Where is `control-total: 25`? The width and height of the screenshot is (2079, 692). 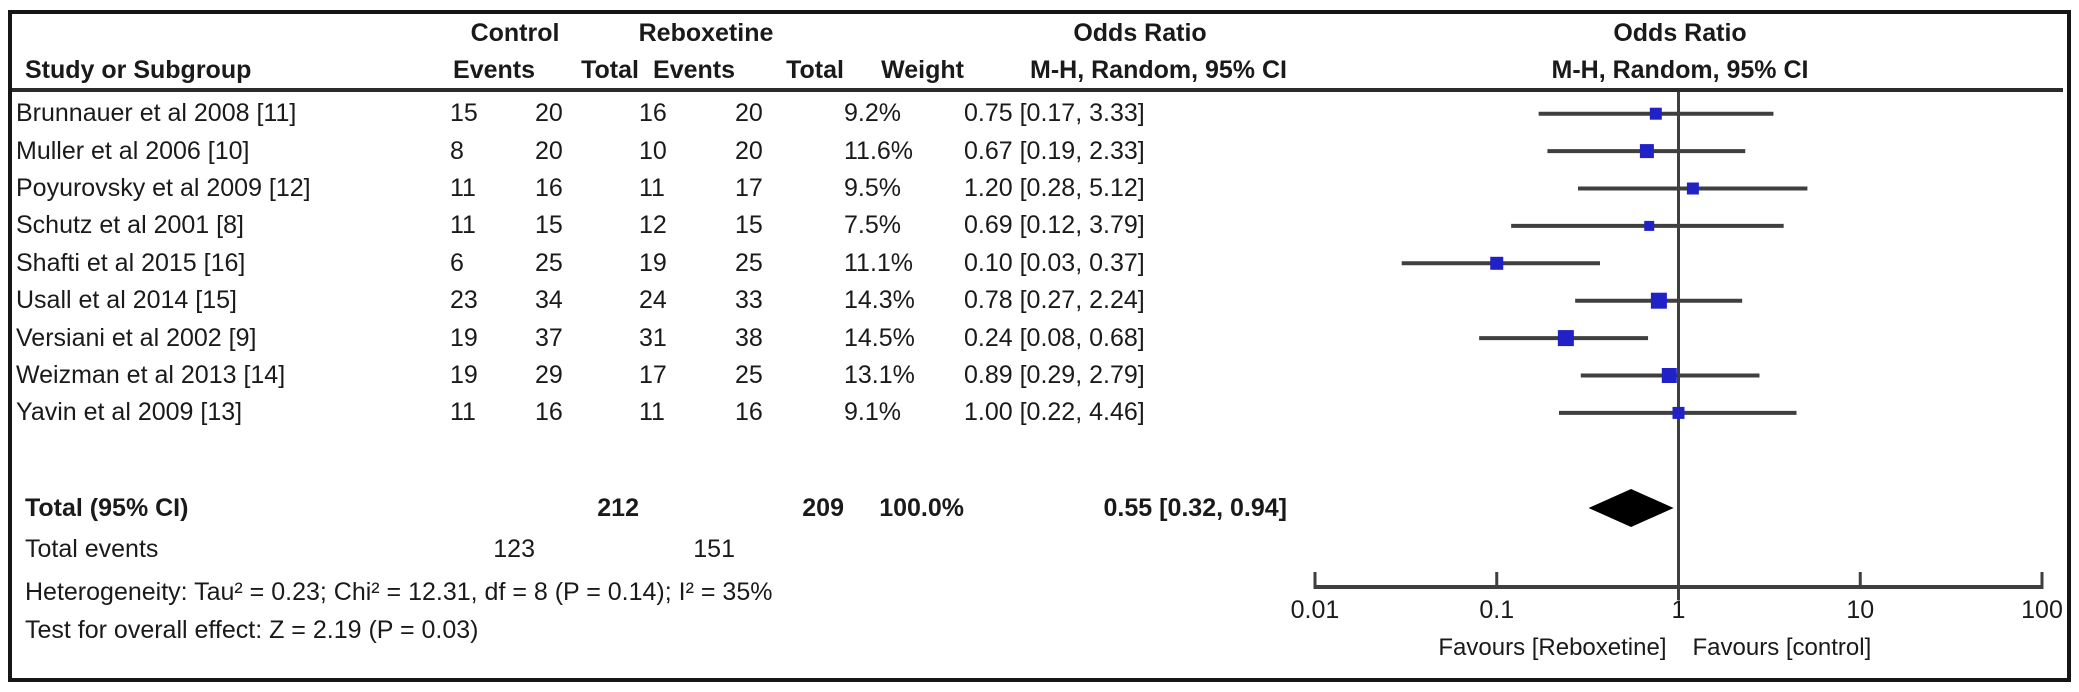 control-total: 25 is located at coordinates (549, 262).